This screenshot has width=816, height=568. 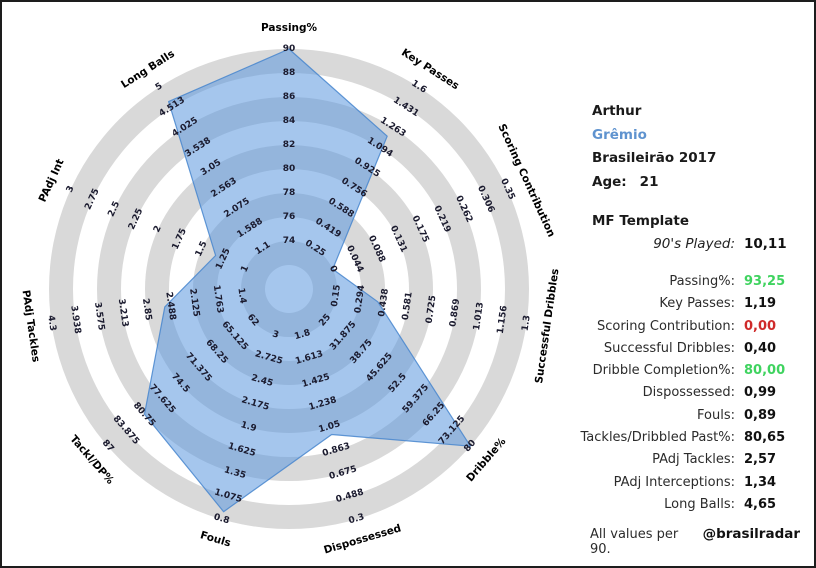 I want to click on axis-tick-label: 0.3, so click(x=357, y=519).